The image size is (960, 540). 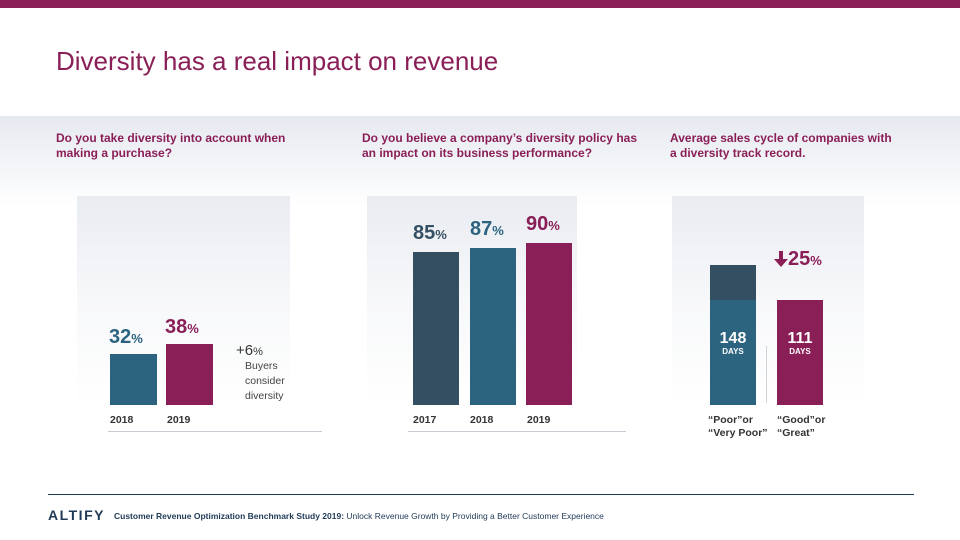 I want to click on chart-2-bar-2019, so click(x=549, y=324).